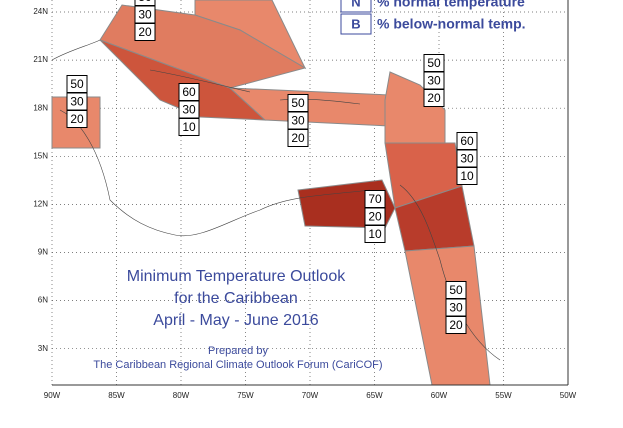 The image size is (623, 428). What do you see at coordinates (451, 24) in the screenshot?
I see `legend-text: % below-normal temp.` at bounding box center [451, 24].